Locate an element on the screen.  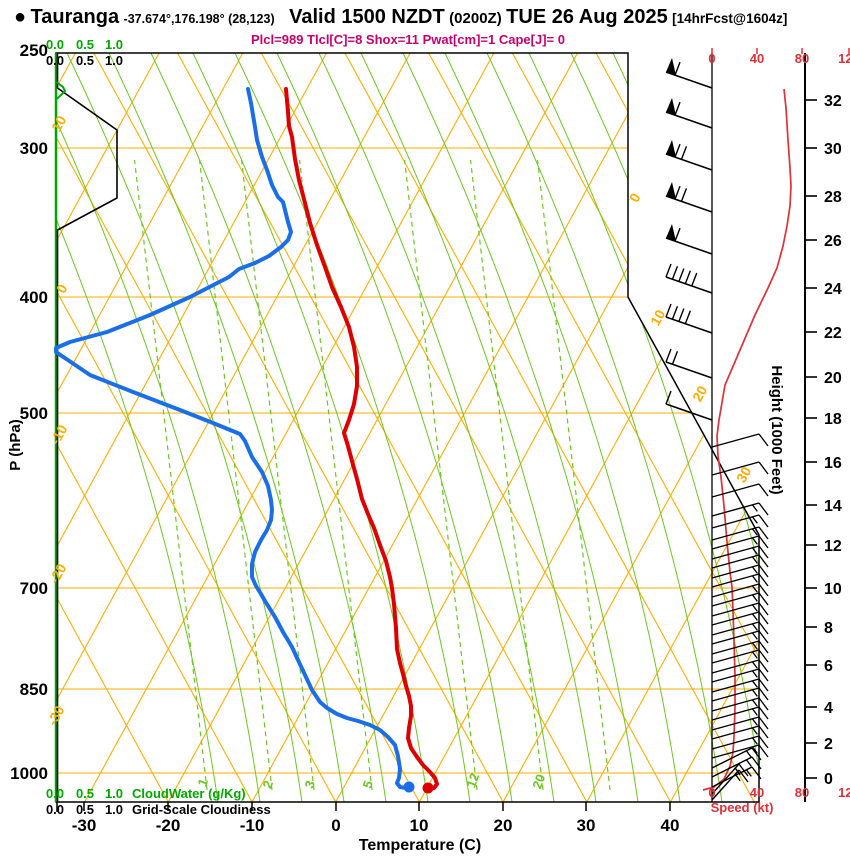
height-tick-label: 16 is located at coordinates (833, 463).